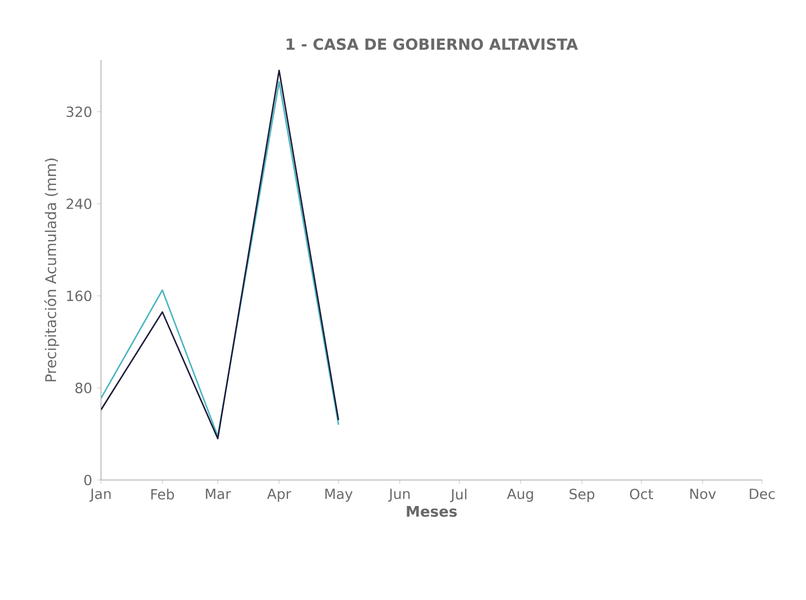  Describe the element at coordinates (79, 204) in the screenshot. I see `y-tick-label: 240` at that location.